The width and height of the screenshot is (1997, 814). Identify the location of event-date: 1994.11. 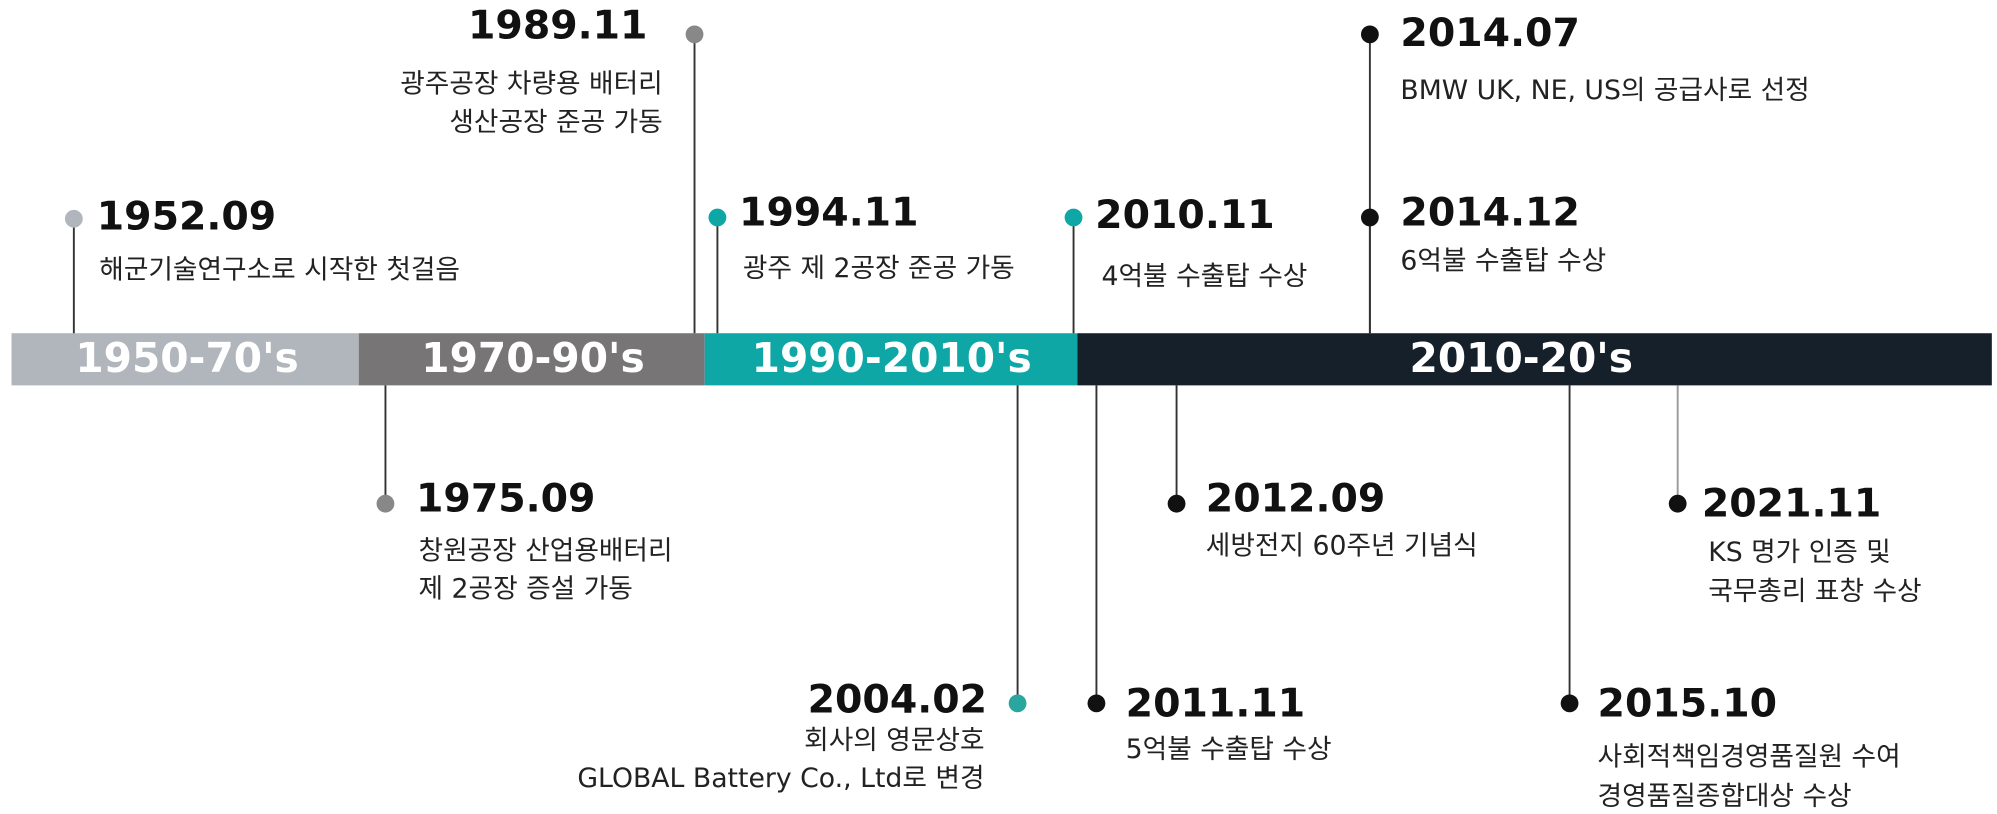
(828, 212).